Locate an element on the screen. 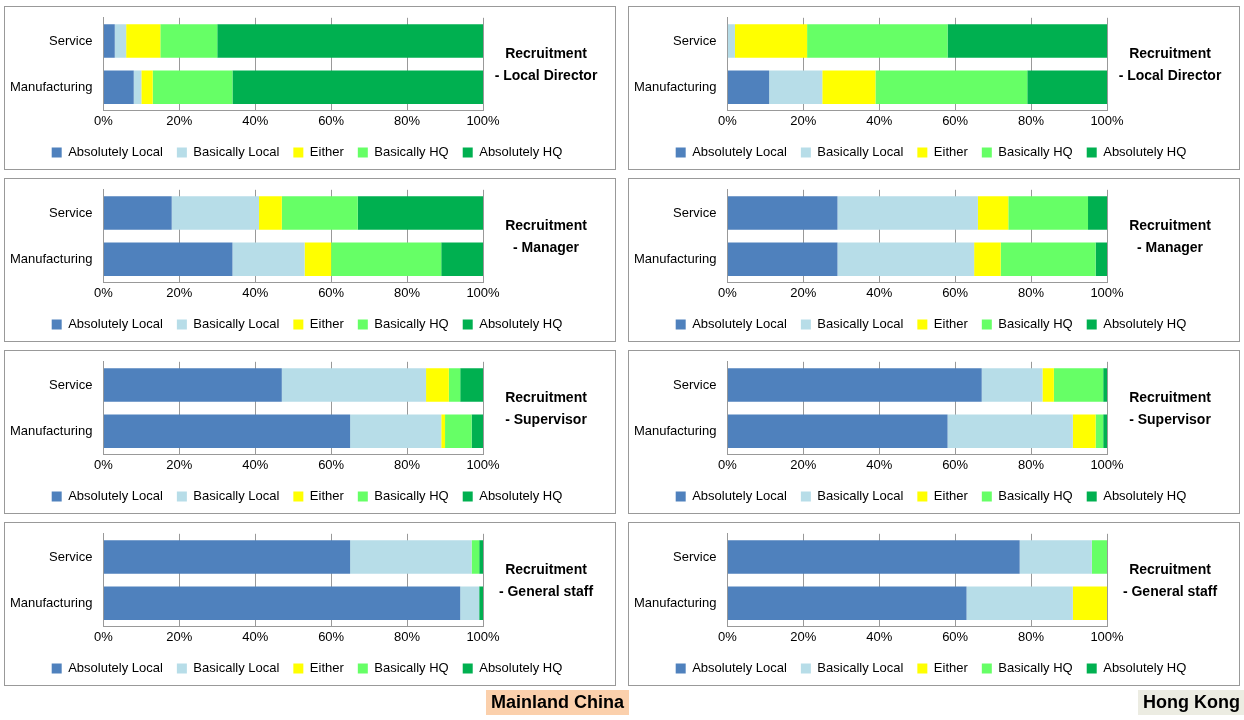 The image size is (1244, 720). text: Recruitment - General staff is located at coordinates (1170, 581).